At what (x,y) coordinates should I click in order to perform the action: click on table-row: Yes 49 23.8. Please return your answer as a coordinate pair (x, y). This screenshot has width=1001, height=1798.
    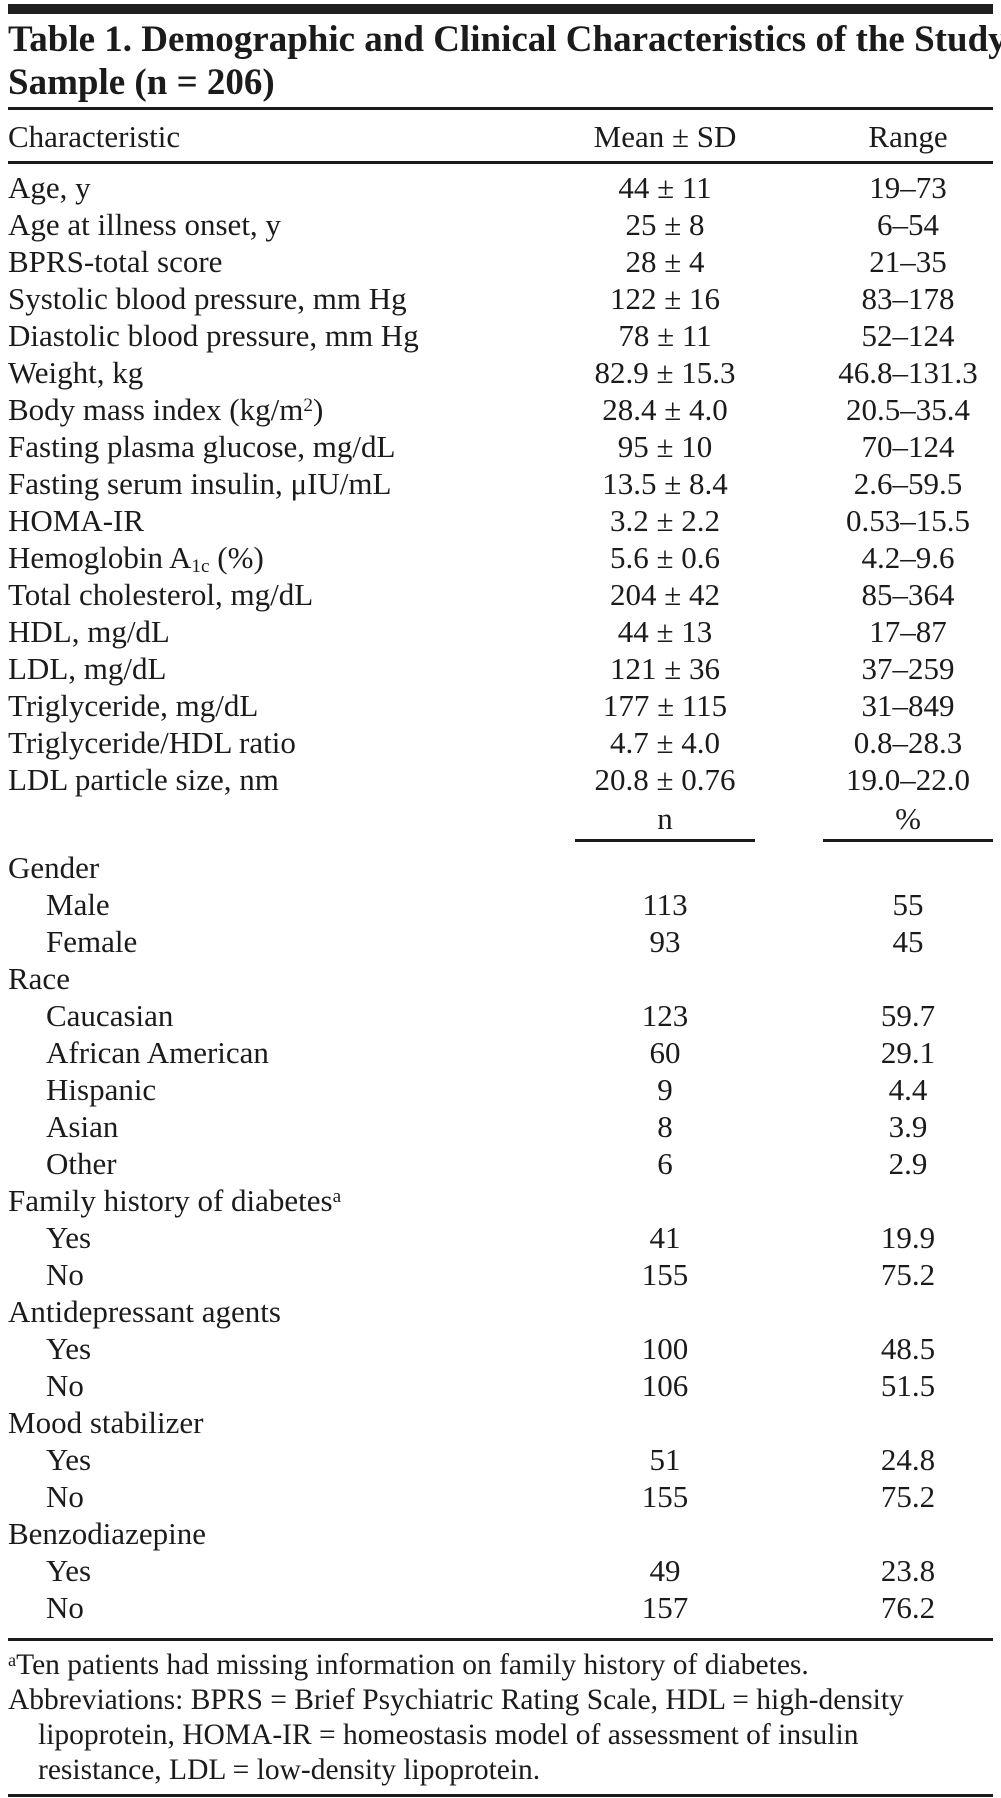
    Looking at the image, I should click on (500, 1570).